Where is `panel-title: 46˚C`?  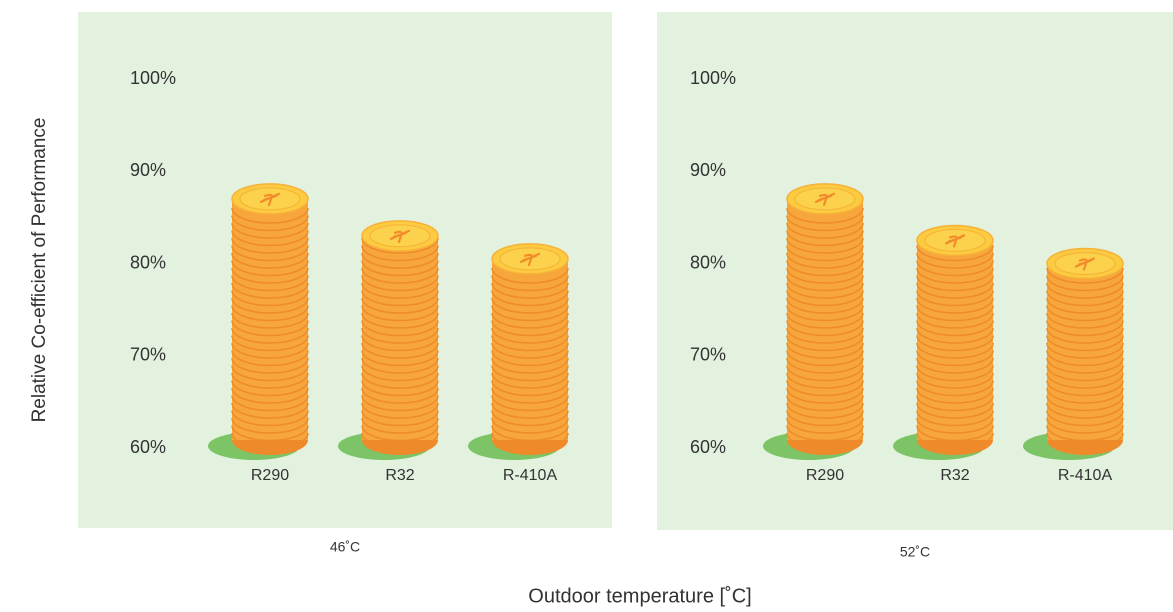
panel-title: 46˚C is located at coordinates (345, 547).